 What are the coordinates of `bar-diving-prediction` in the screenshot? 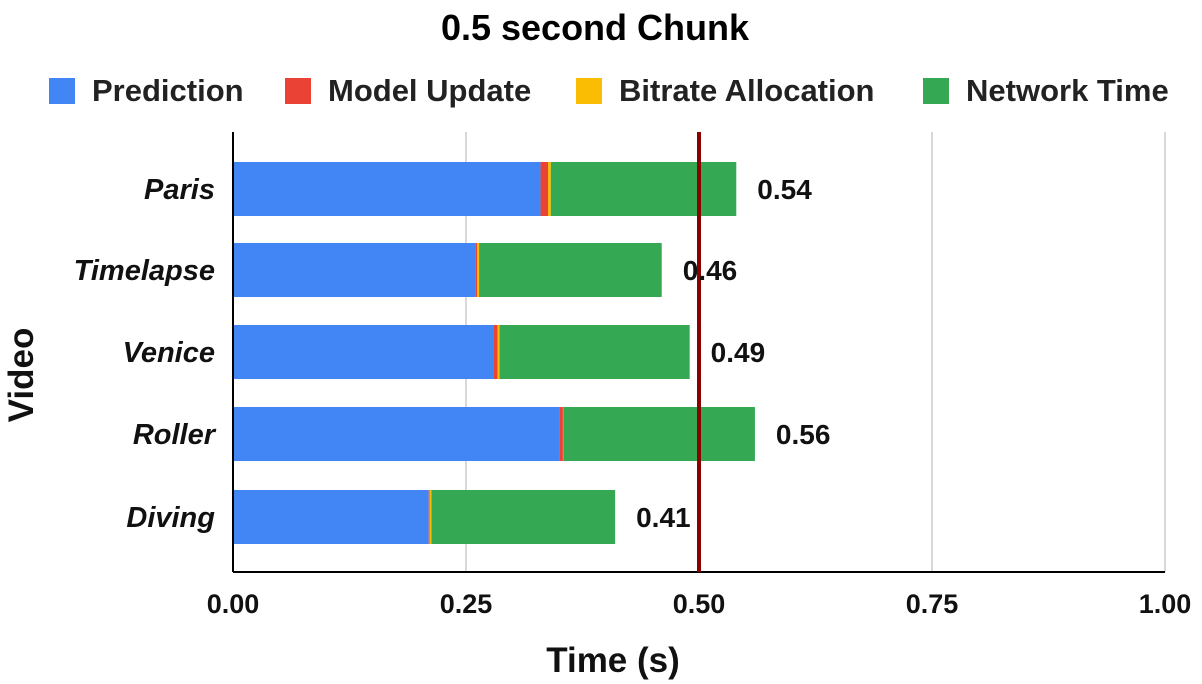 It's located at (331, 517).